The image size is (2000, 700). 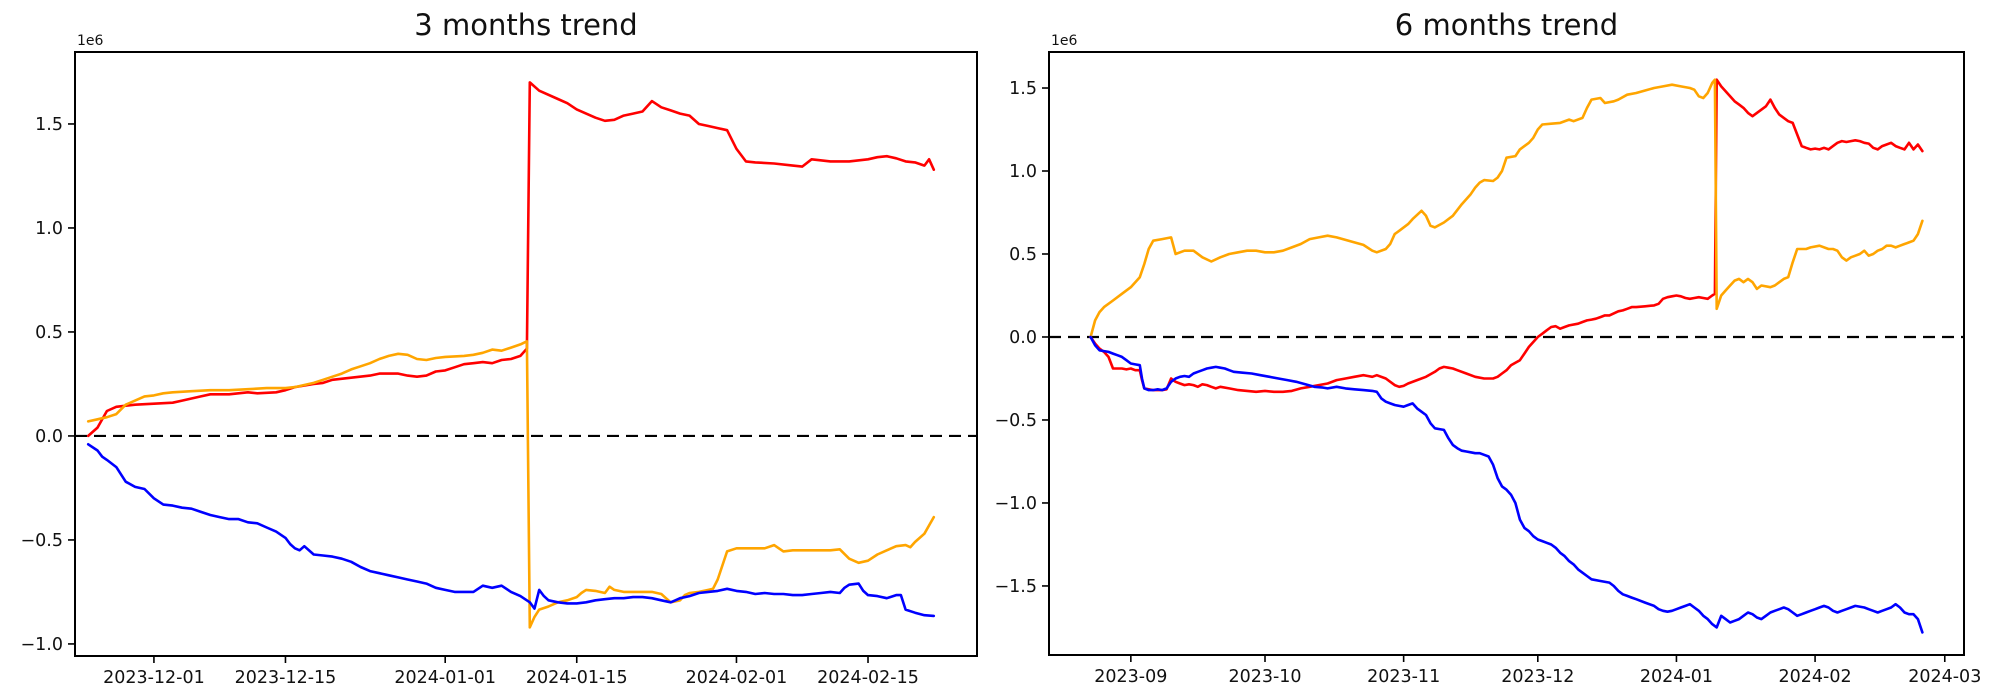 I want to click on x-tick-label: 2024-01-01, so click(x=445, y=678).